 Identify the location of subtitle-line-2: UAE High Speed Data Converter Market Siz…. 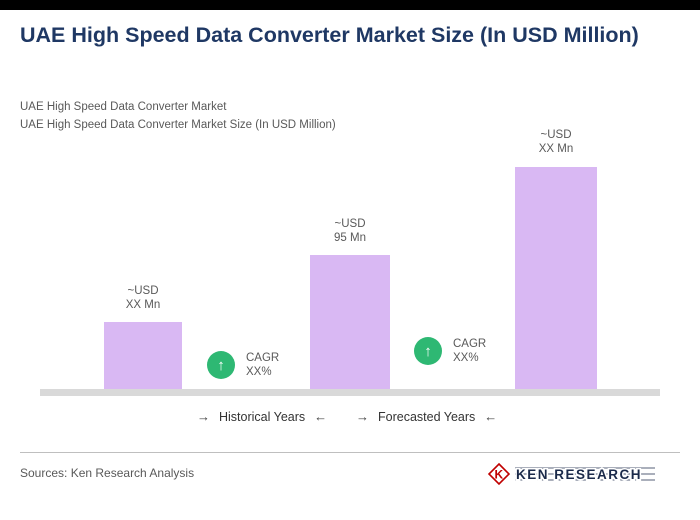
(178, 125).